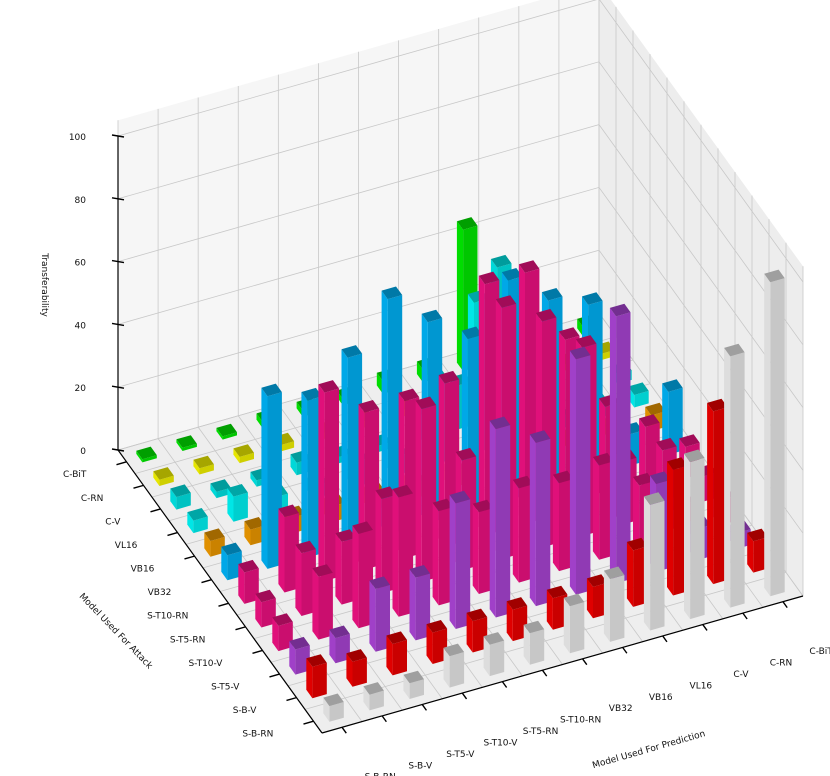 This screenshot has height=776, width=830. I want to click on bar-S-B-RN-S-T10-V, so click(454, 665).